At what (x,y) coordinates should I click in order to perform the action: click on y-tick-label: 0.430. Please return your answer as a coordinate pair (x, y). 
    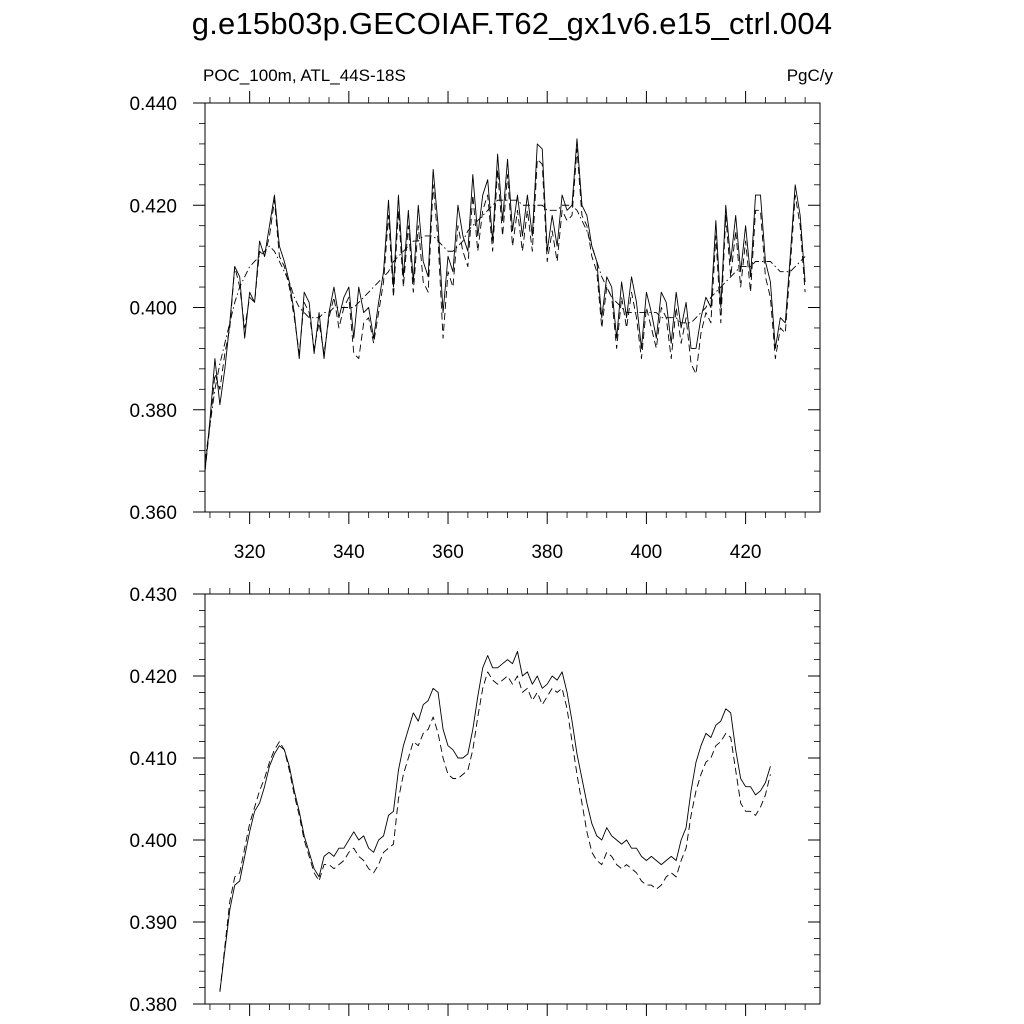
    Looking at the image, I should click on (153, 595).